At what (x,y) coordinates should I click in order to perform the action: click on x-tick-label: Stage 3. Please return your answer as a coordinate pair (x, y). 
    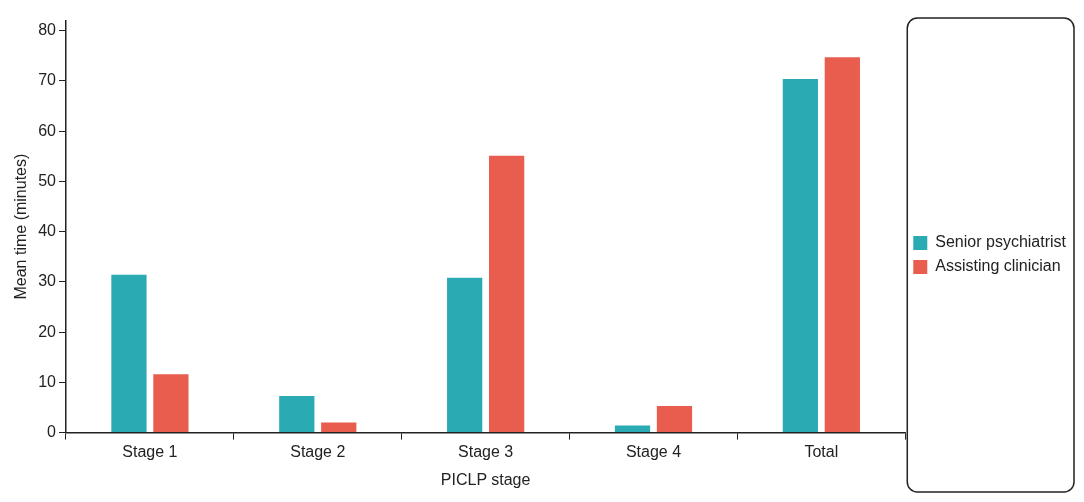
    Looking at the image, I should click on (486, 451).